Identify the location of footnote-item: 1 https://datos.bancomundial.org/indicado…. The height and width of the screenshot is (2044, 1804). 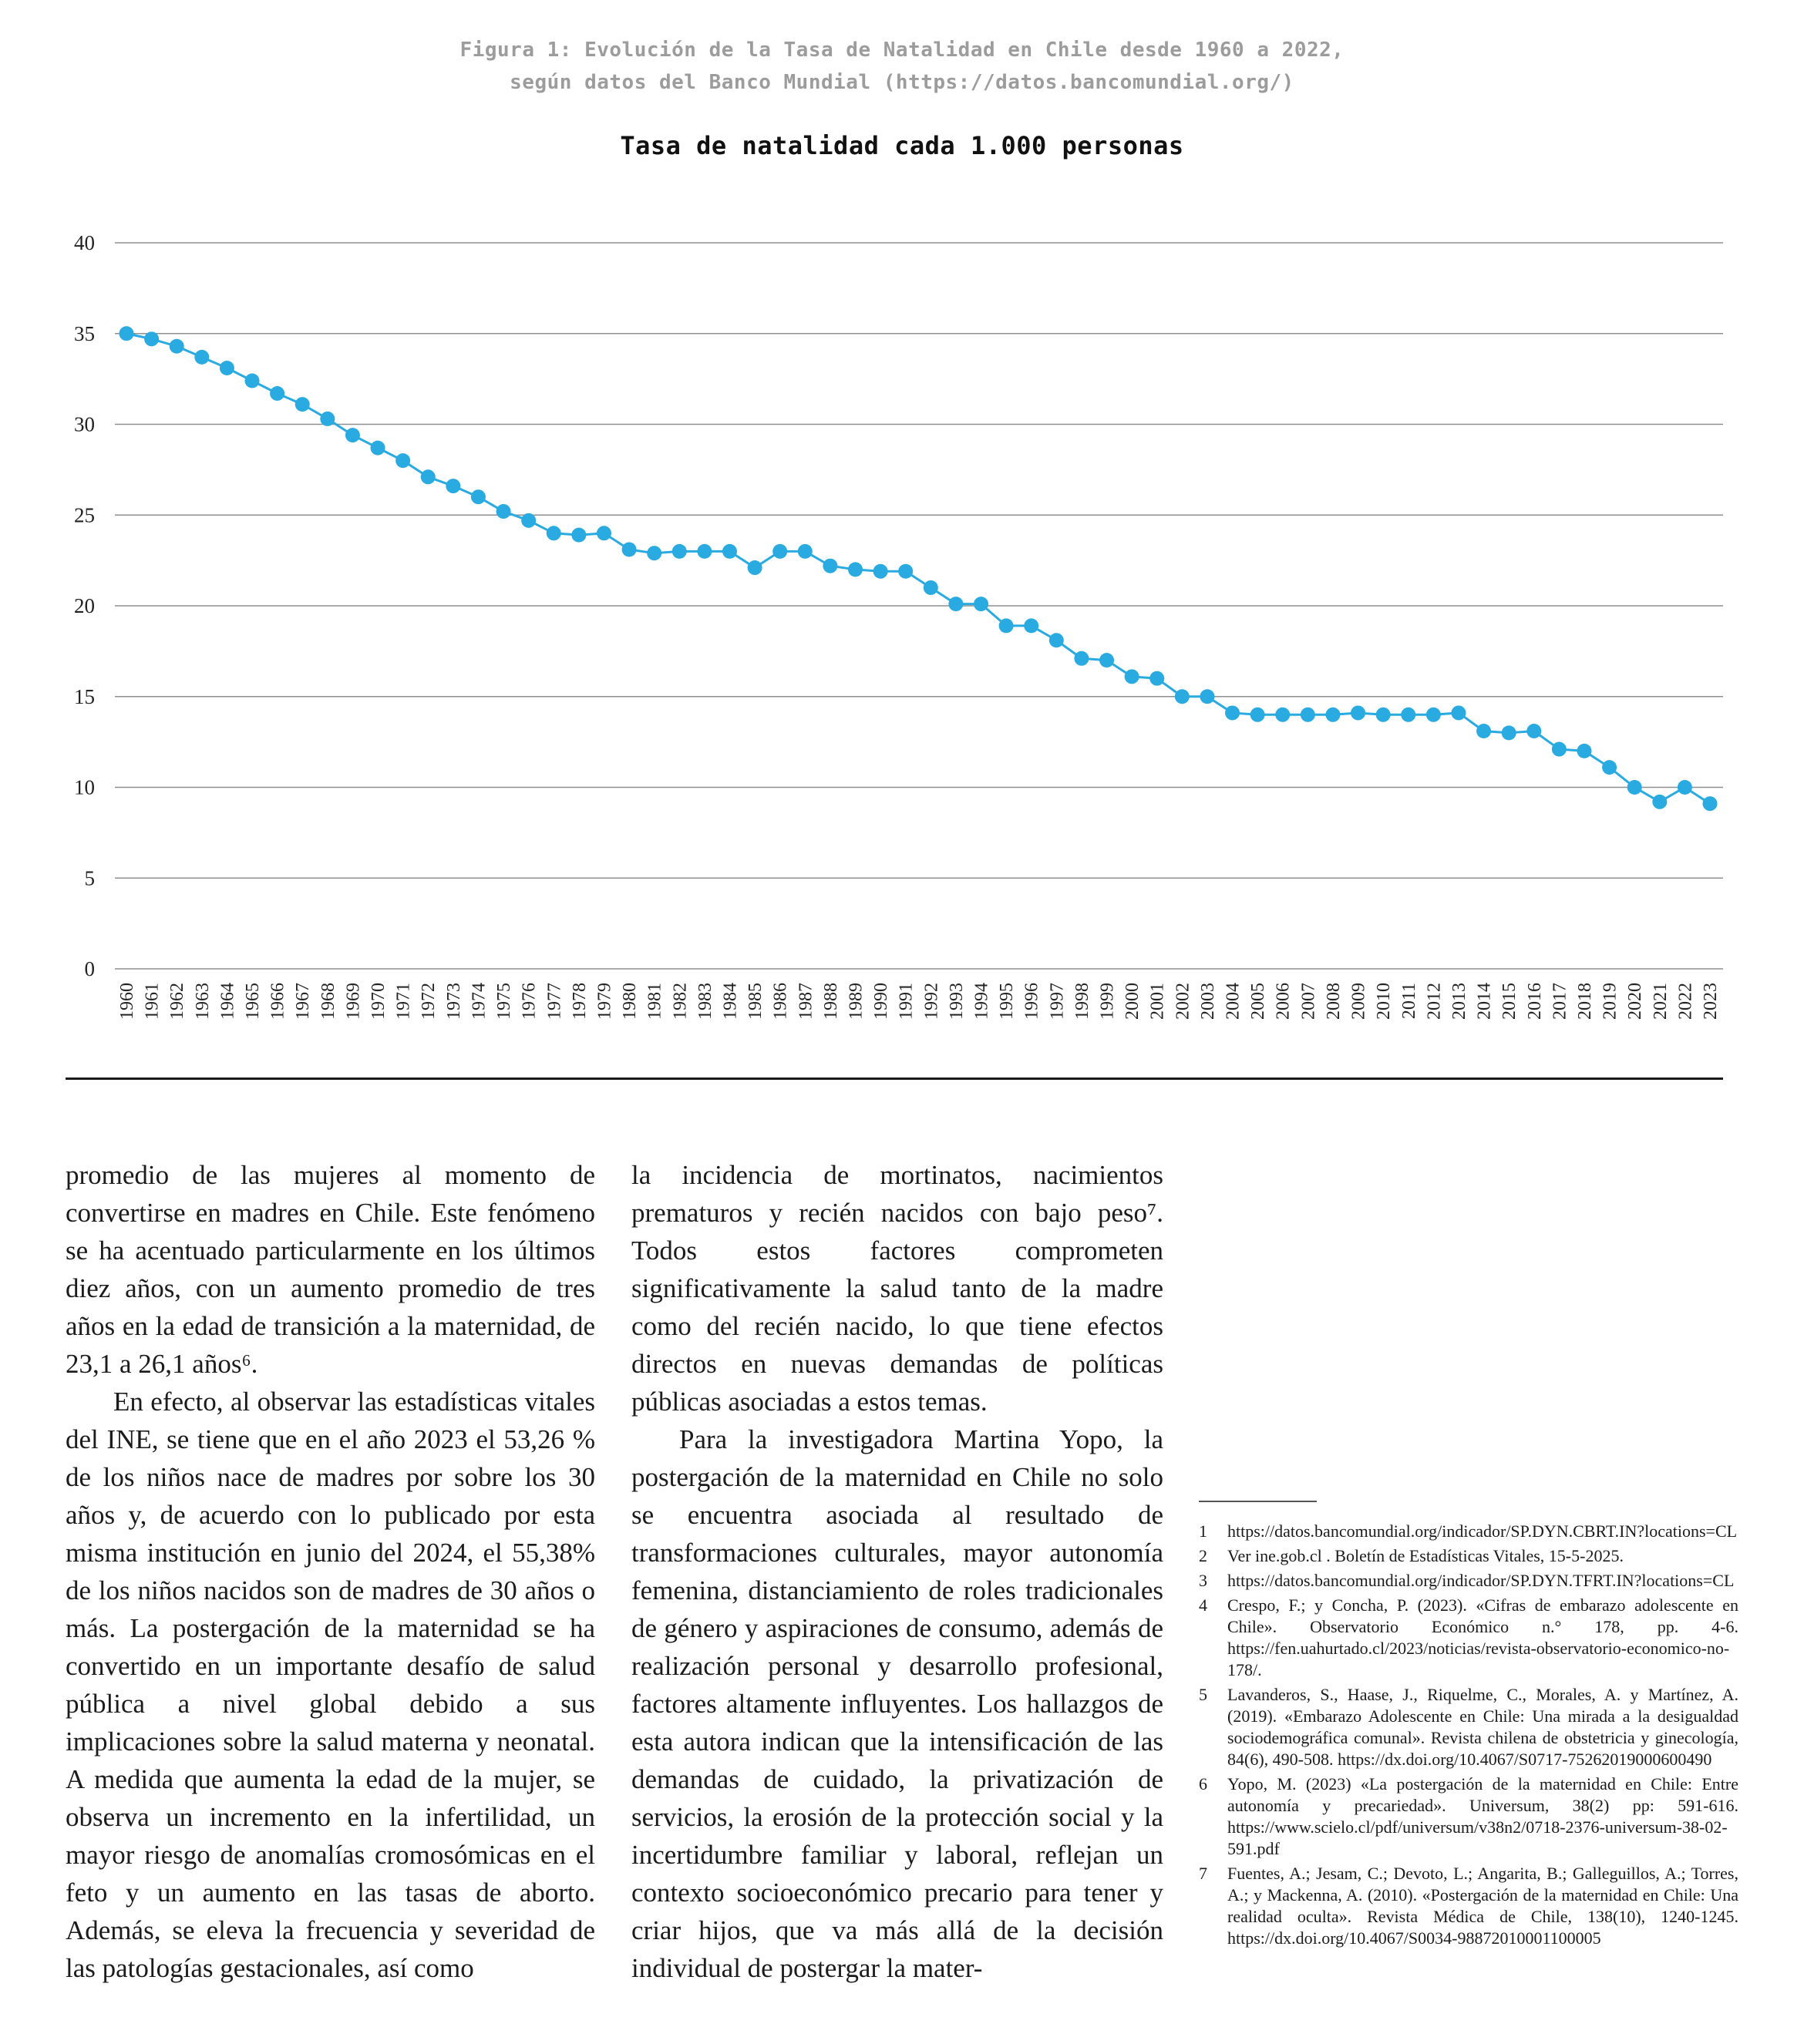
(1468, 1531).